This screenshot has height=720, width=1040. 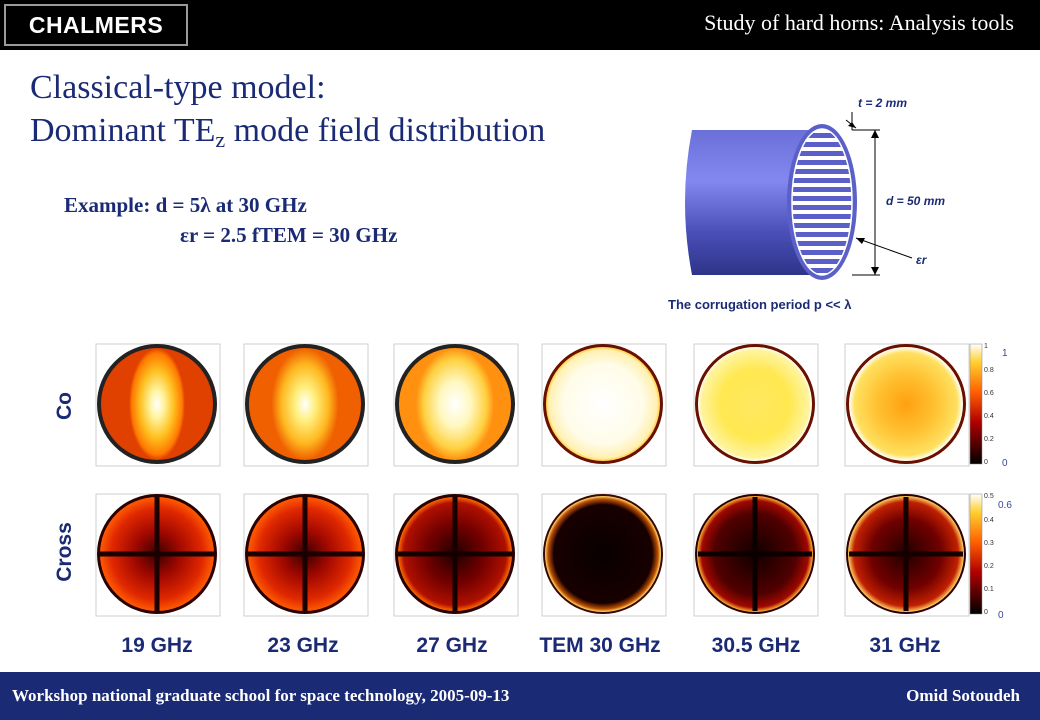 I want to click on title-line-2-end: mode field distribution, so click(x=385, y=130).